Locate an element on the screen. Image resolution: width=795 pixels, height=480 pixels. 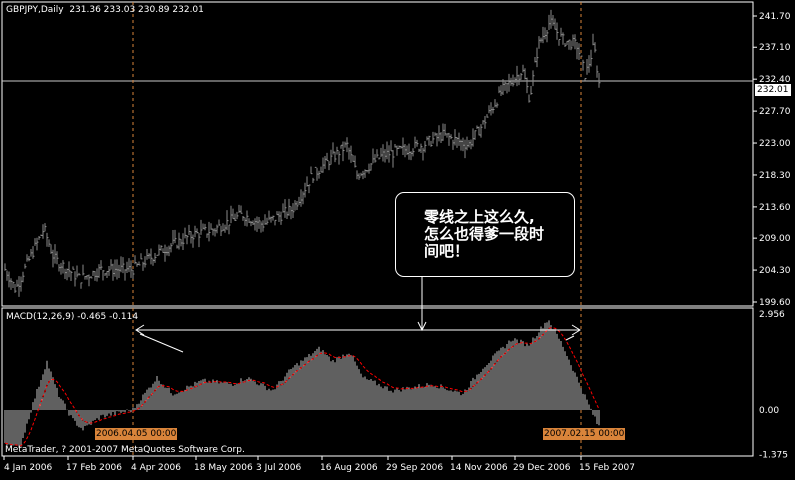
date-tick-label: 3 Jul 2006 is located at coordinates (278, 468).